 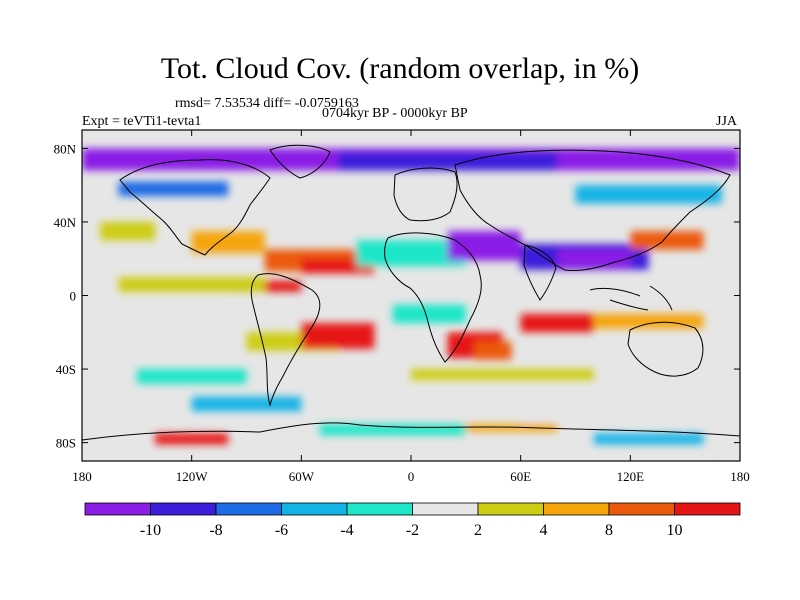 I want to click on lon-label: 60E, so click(x=520, y=476).